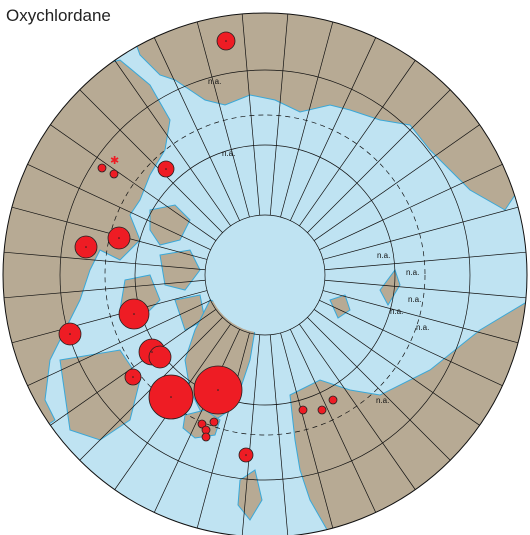  I want to click on land-uk, so click(250, 495).